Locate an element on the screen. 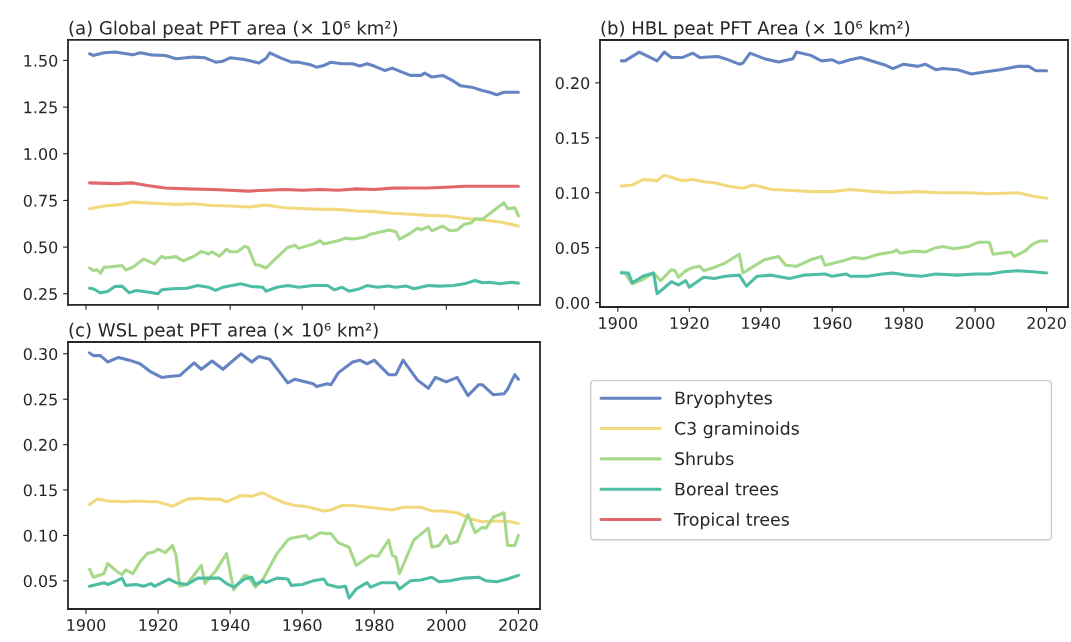  y-tick-label: 1.50 is located at coordinates (41, 60).